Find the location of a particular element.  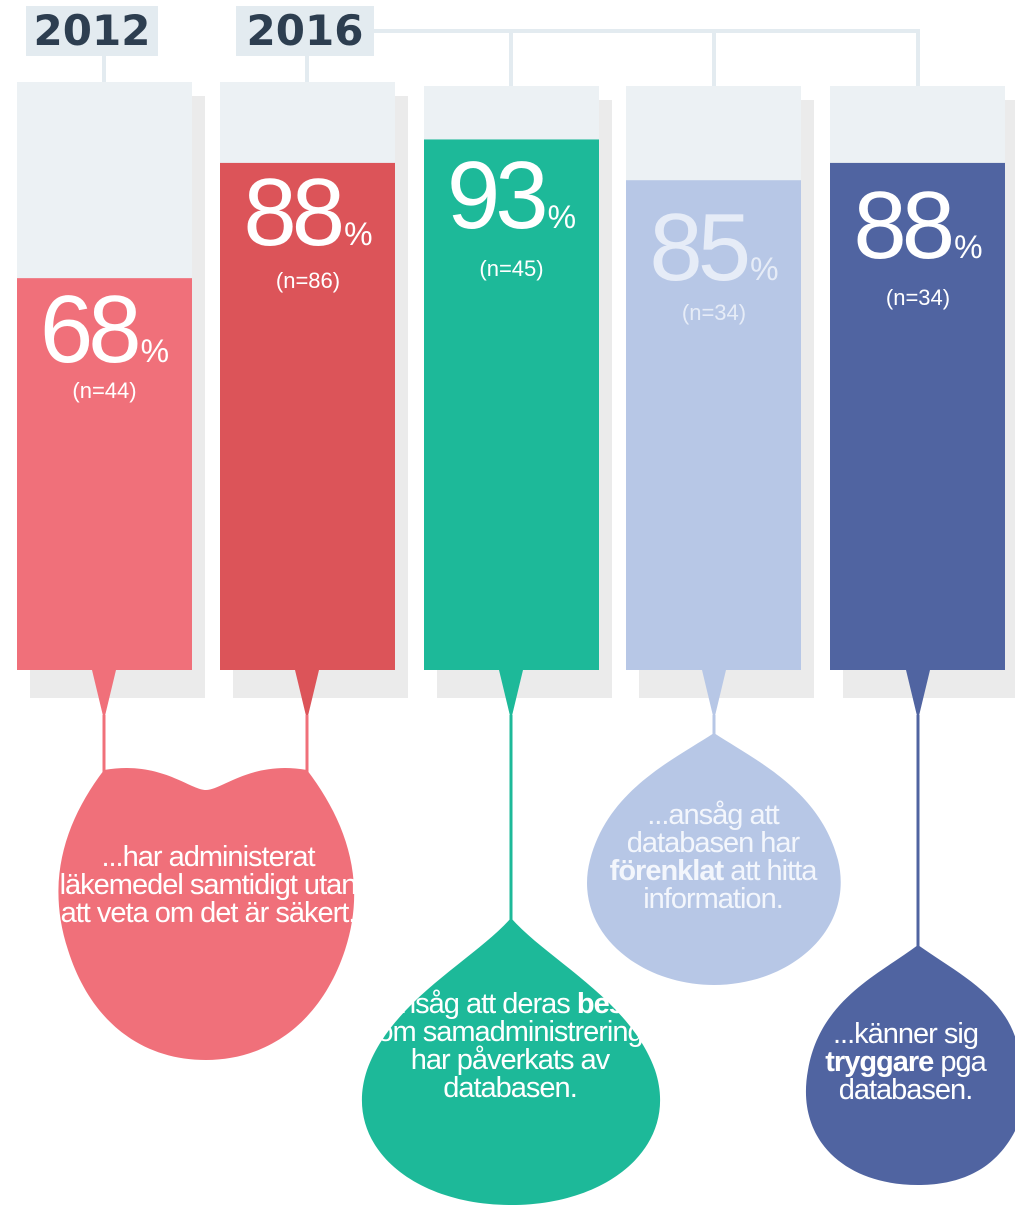

bar-n-label: (n=86) is located at coordinates (308, 281).